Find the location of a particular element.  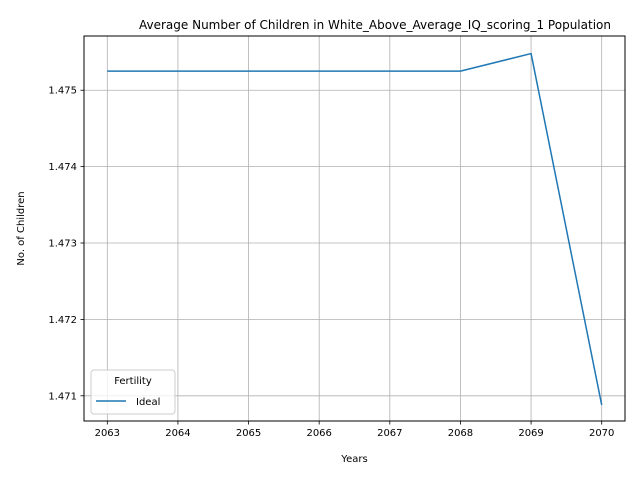

legend-label-ideal: Ideal is located at coordinates (148, 402).